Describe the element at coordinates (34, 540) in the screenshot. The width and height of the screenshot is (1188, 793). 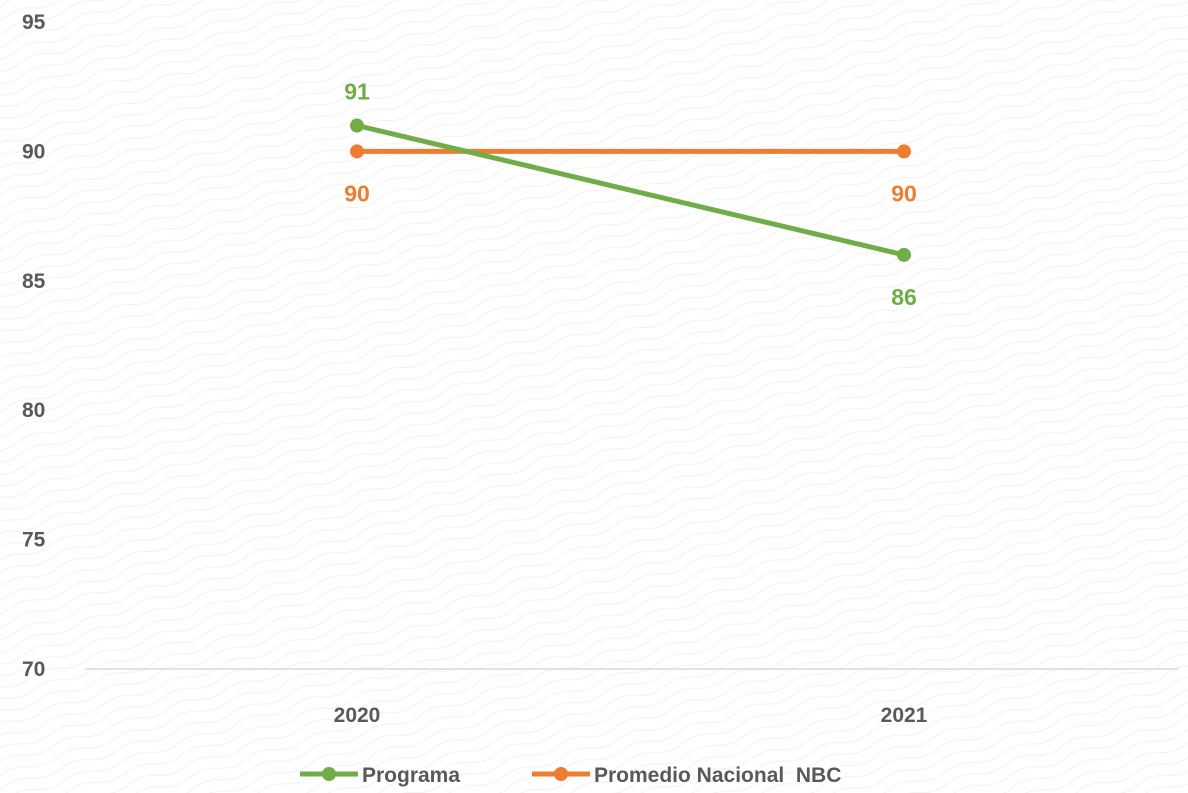
I see `y-tick-label: 75` at that location.